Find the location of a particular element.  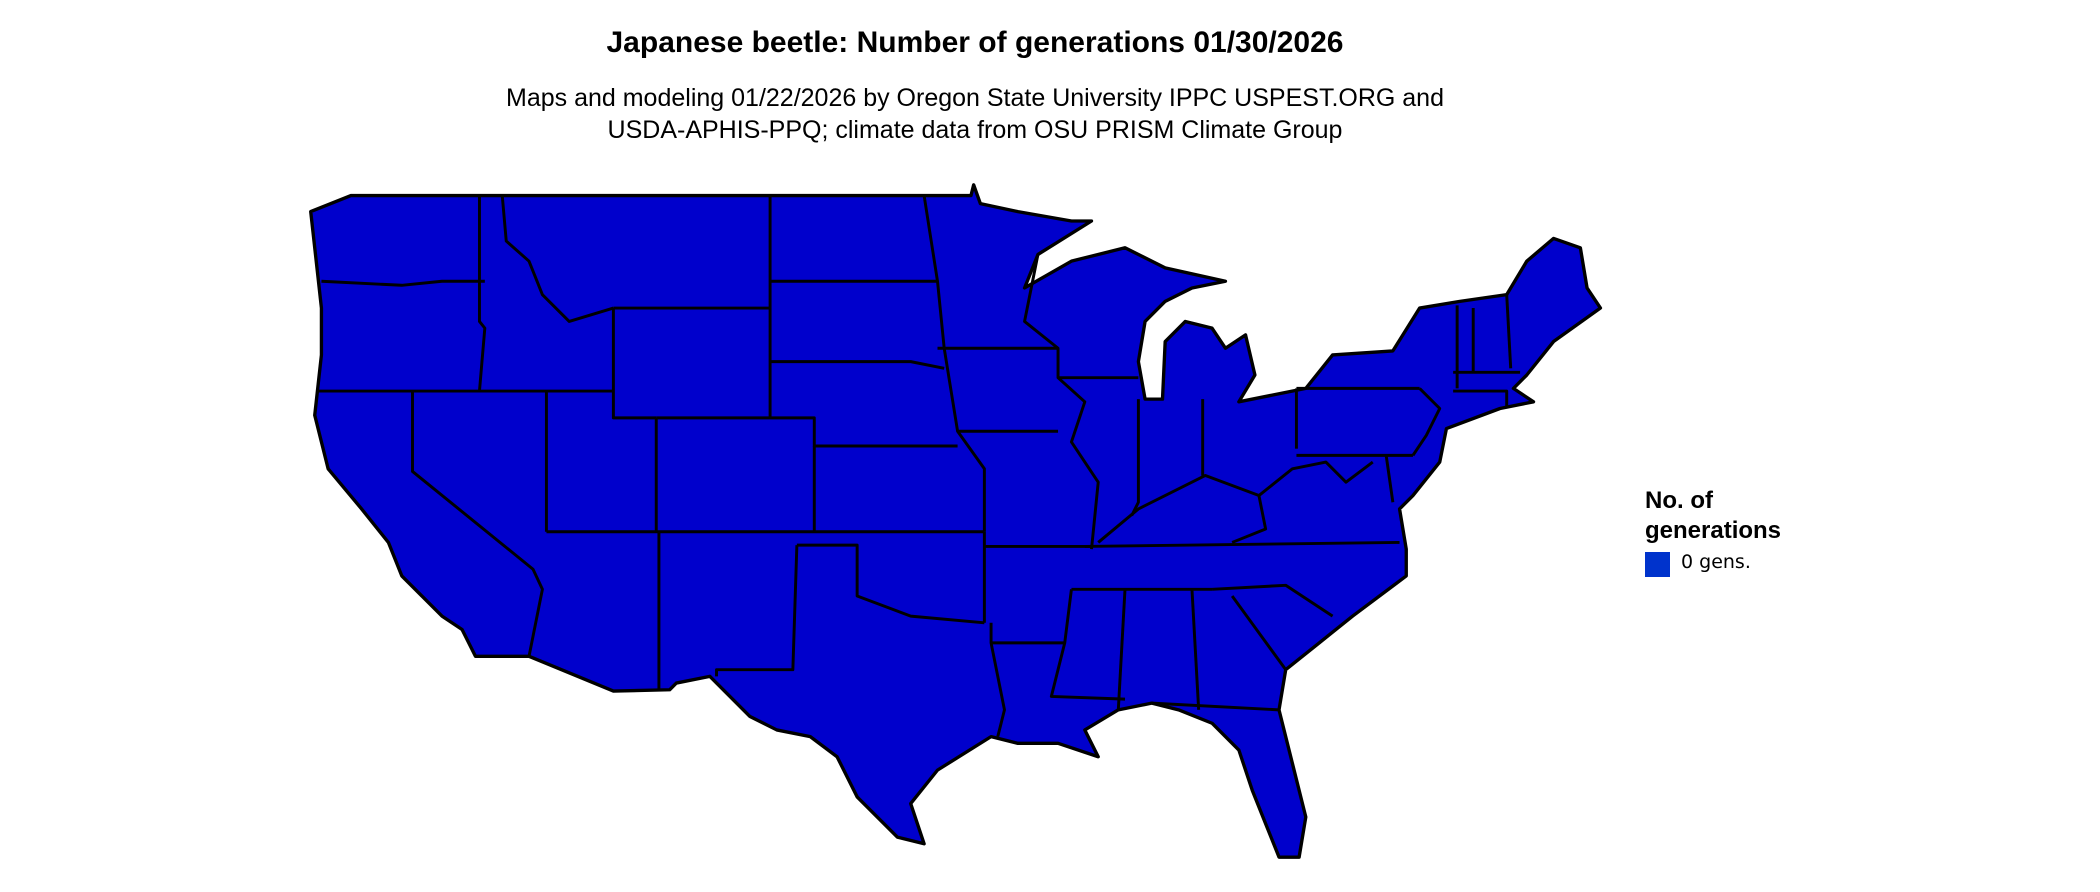

border-ct-ri is located at coordinates (1481, 399).